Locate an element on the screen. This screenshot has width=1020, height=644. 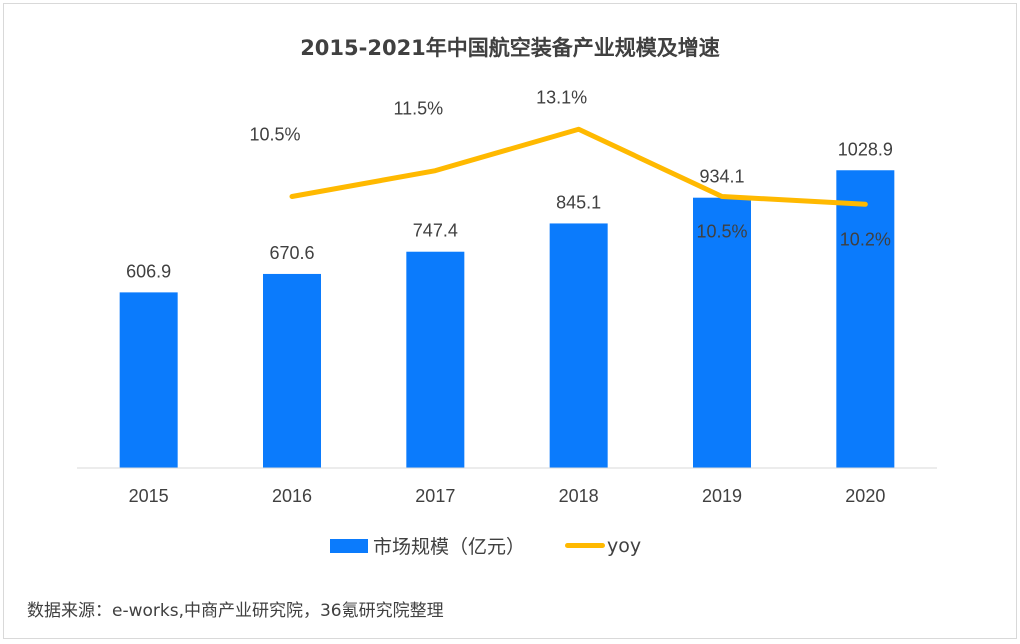
x-tick-label: 2018 is located at coordinates (579, 496).